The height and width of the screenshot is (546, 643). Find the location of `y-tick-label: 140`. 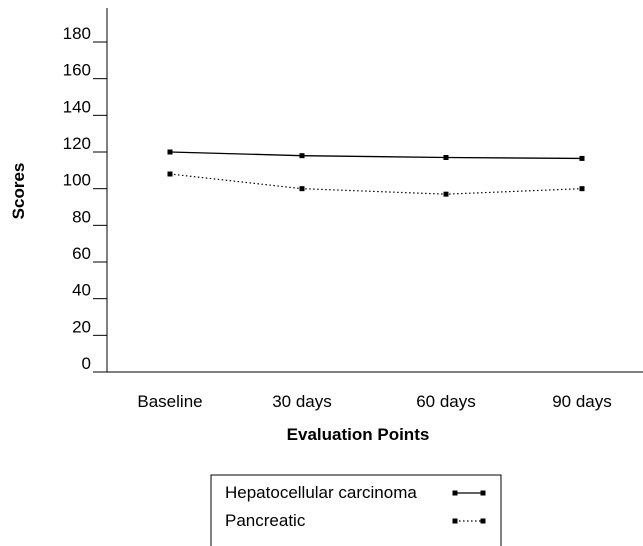

y-tick-label: 140 is located at coordinates (77, 106).